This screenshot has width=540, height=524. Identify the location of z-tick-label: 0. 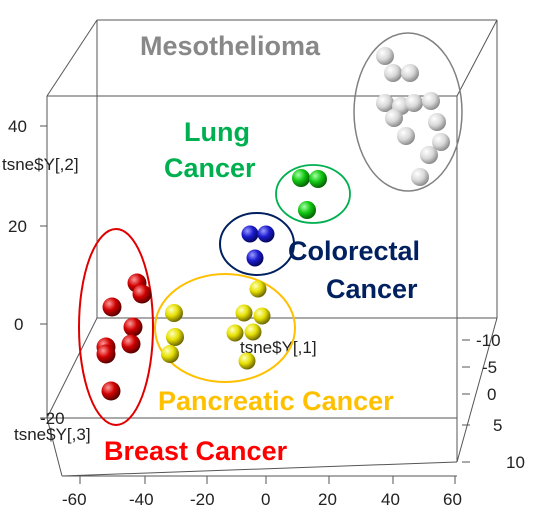
(491, 394).